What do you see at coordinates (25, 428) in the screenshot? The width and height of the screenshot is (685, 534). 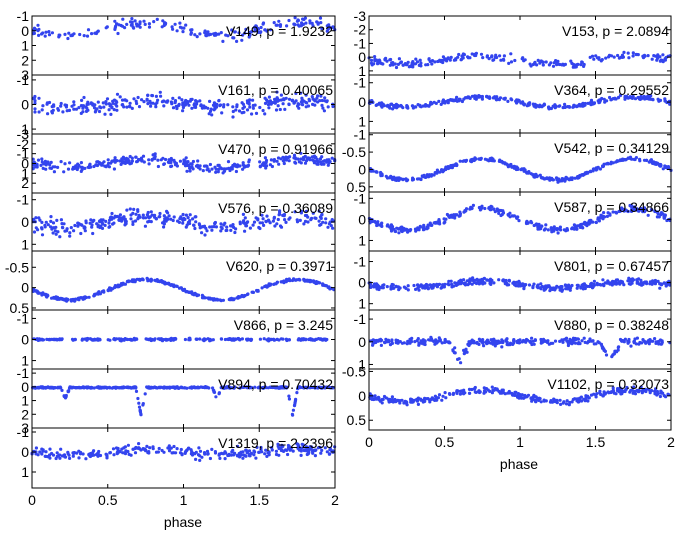 I see `y-tick-label: 3` at bounding box center [25, 428].